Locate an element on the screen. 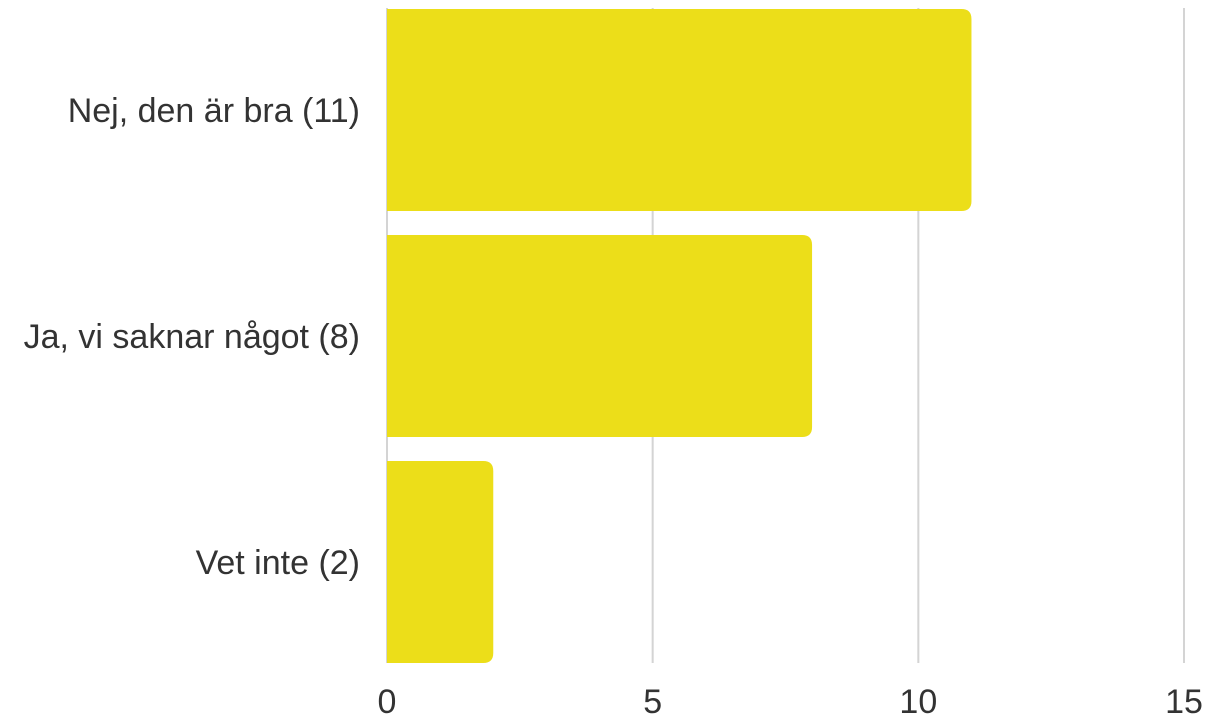 This screenshot has width=1208, height=721. x-tick-label-10: 10 is located at coordinates (918, 702).